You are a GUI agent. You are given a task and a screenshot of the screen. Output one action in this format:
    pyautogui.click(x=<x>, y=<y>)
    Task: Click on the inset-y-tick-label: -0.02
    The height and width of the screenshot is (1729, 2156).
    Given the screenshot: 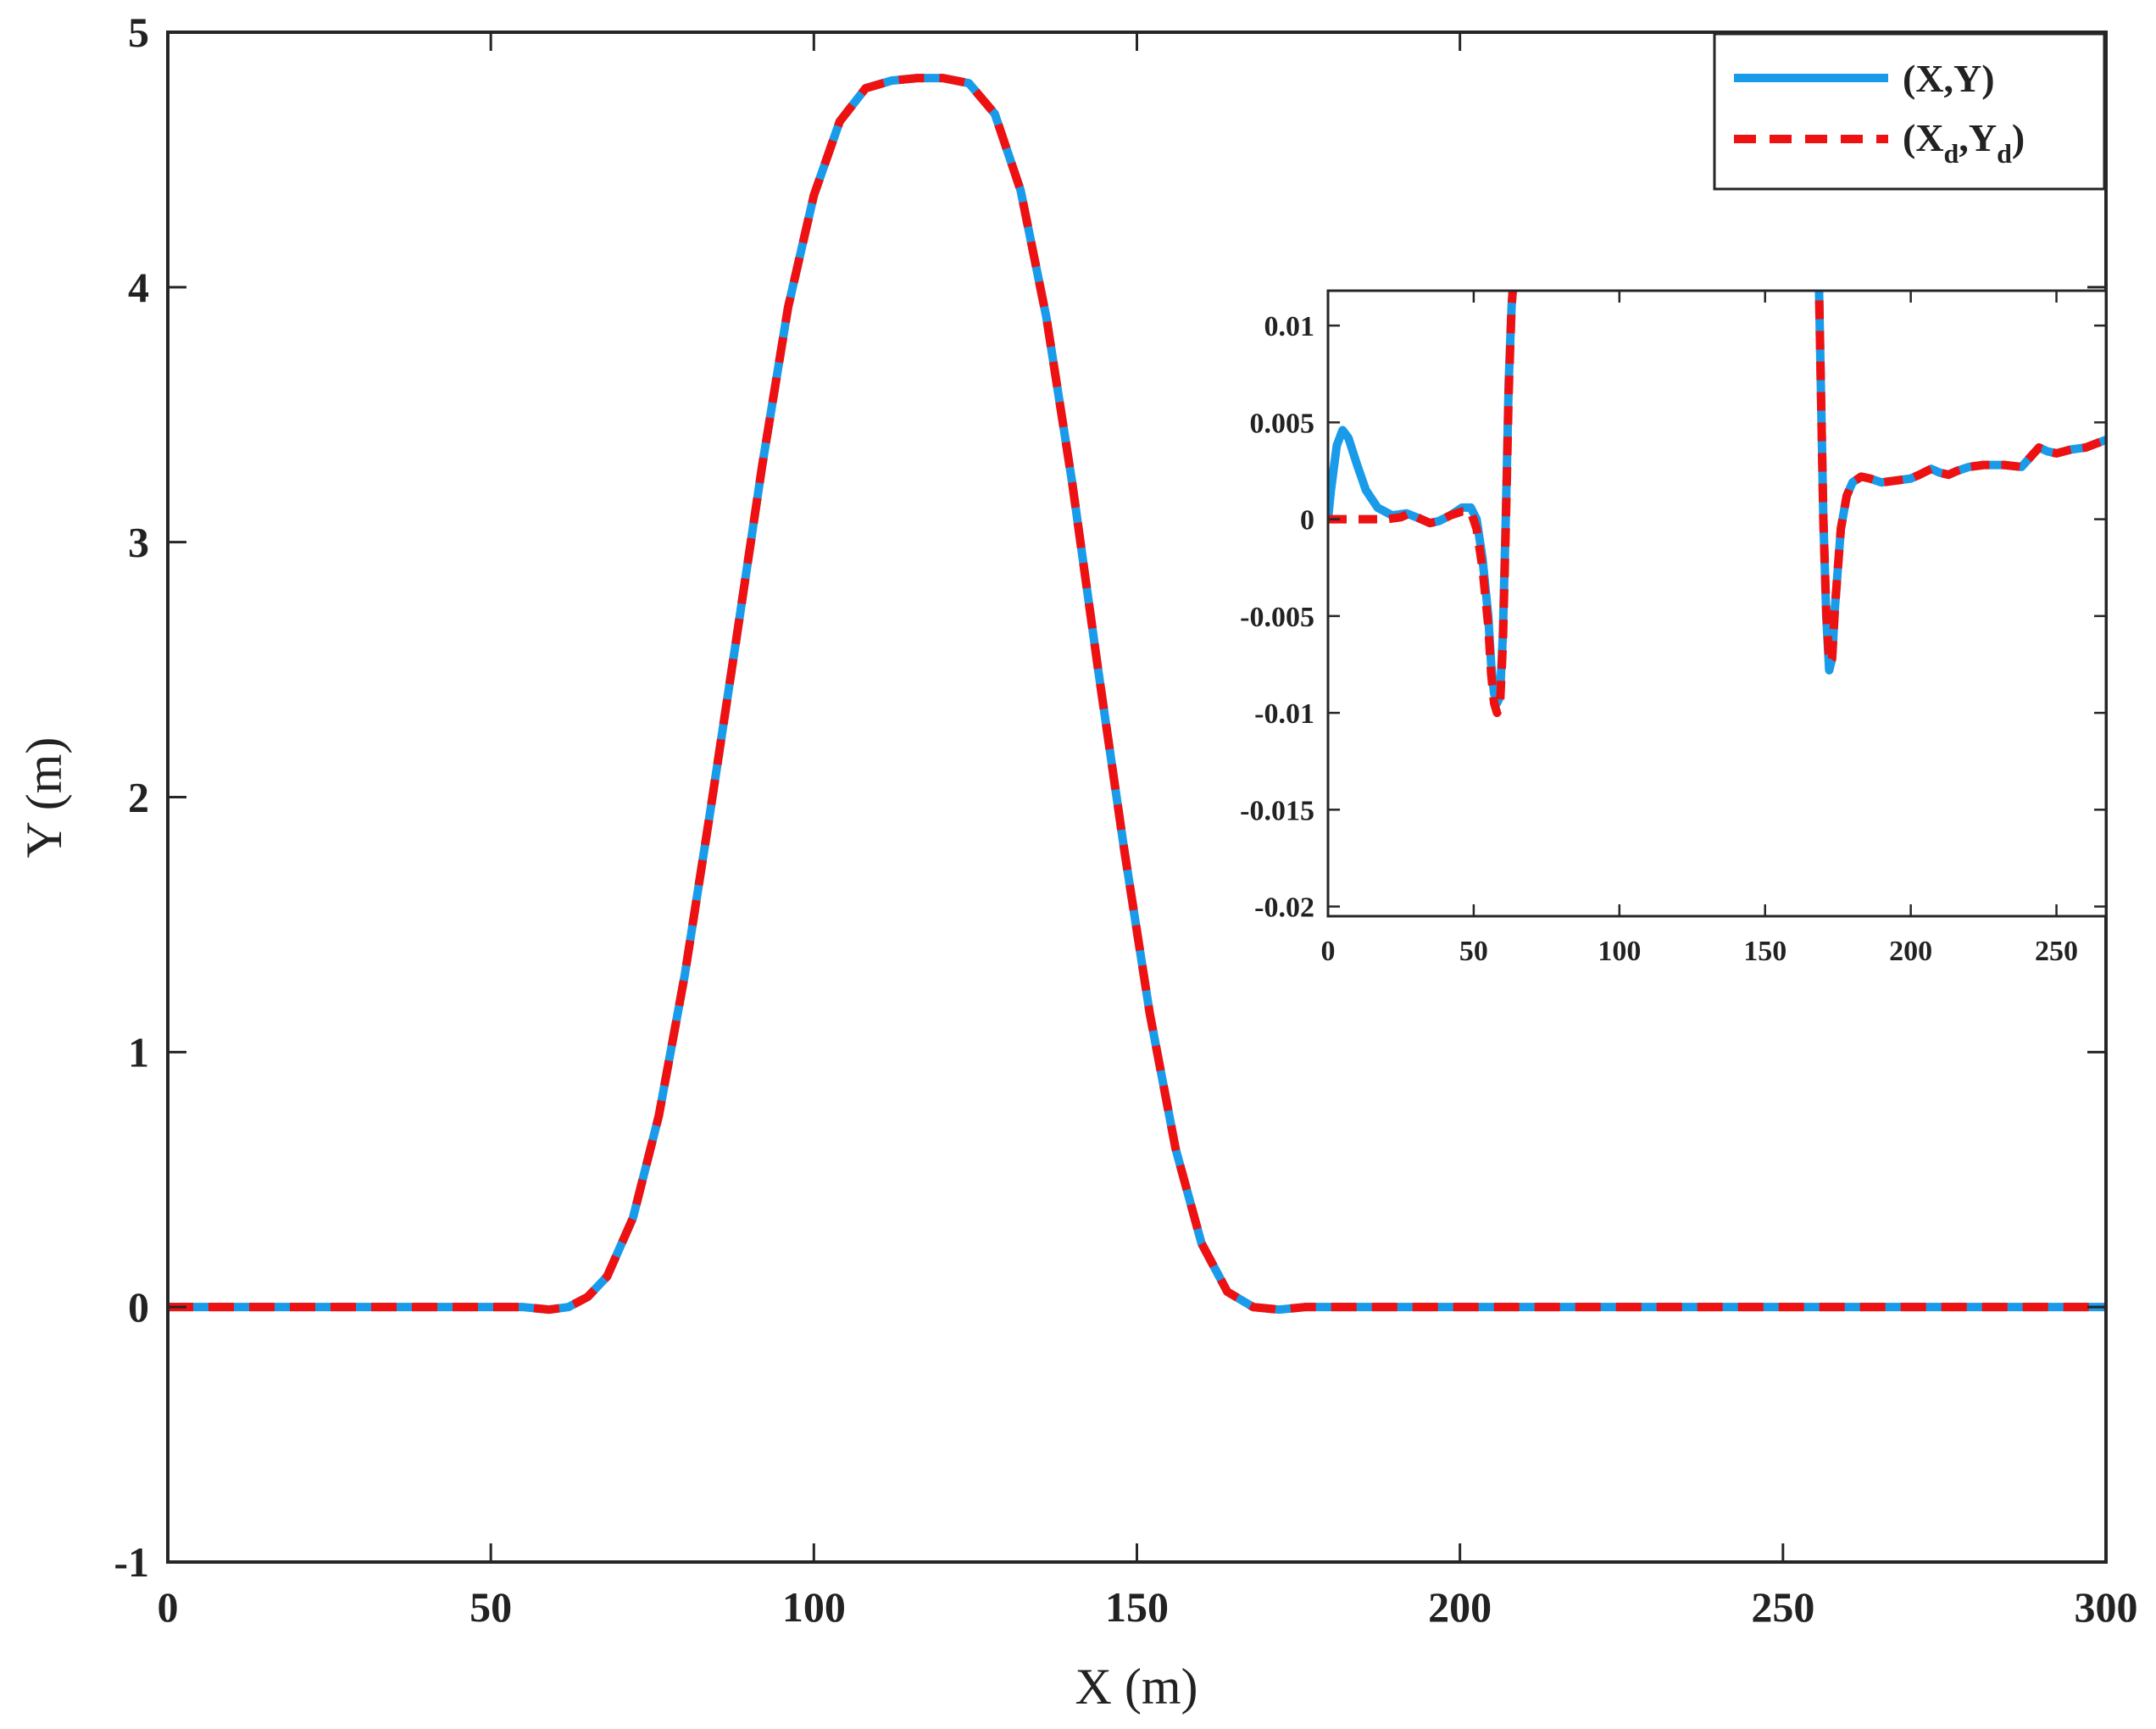 What is the action you would take?
    pyautogui.click(x=1284, y=908)
    